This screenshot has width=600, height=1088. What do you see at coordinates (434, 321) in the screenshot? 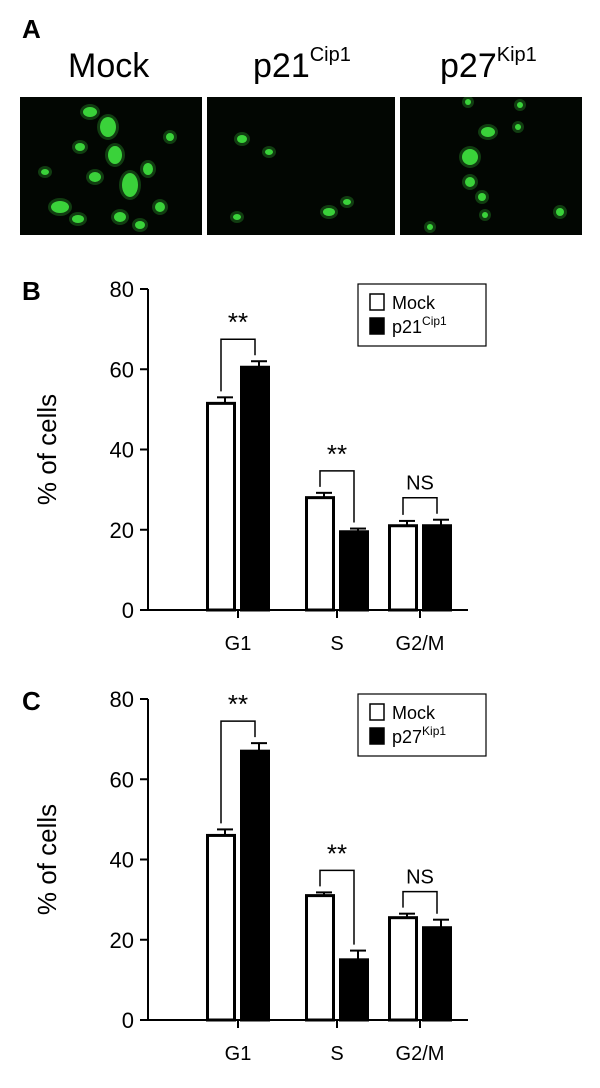
I see `legend-label-sup: Cip1` at bounding box center [434, 321].